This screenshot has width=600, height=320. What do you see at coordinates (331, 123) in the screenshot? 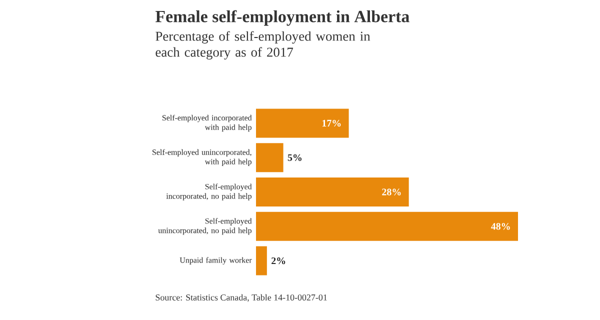
I see `data-label: 17%` at bounding box center [331, 123].